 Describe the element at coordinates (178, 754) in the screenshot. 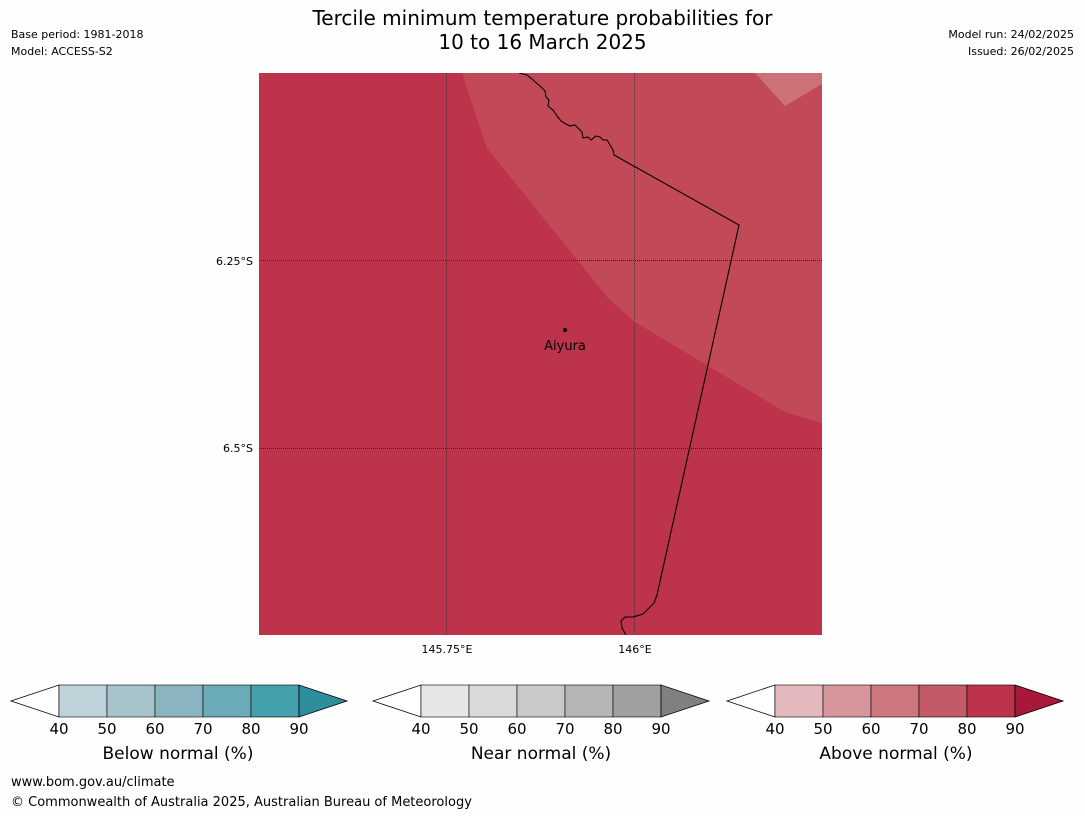

I see `colorbar-label-below: Below normal (%)` at that location.